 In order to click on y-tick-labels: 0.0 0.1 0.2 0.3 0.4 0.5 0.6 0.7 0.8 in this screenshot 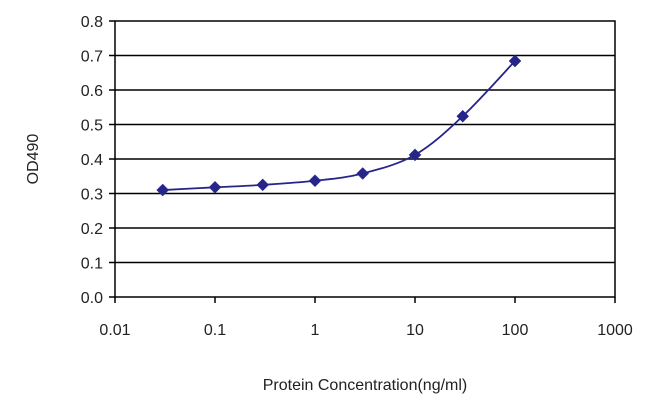, I will do `click(92, 160)`.